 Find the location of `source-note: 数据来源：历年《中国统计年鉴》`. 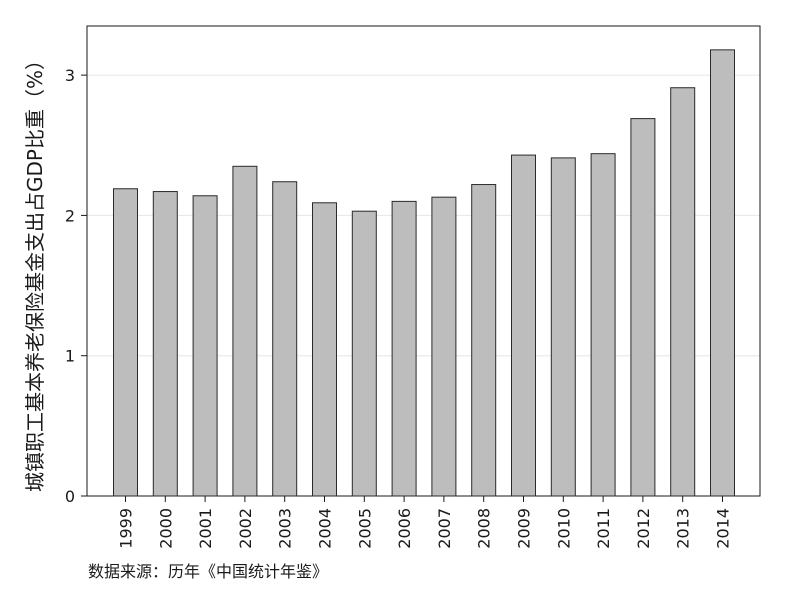

source-note: 数据来源：历年《中国统计年鉴》 is located at coordinates (208, 571).